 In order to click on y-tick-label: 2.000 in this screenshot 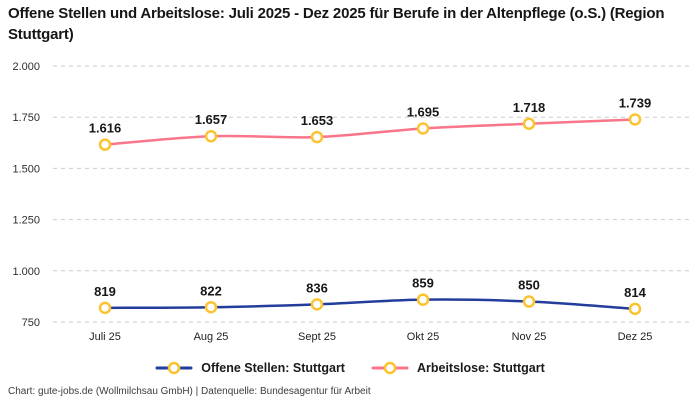, I will do `click(26, 67)`.